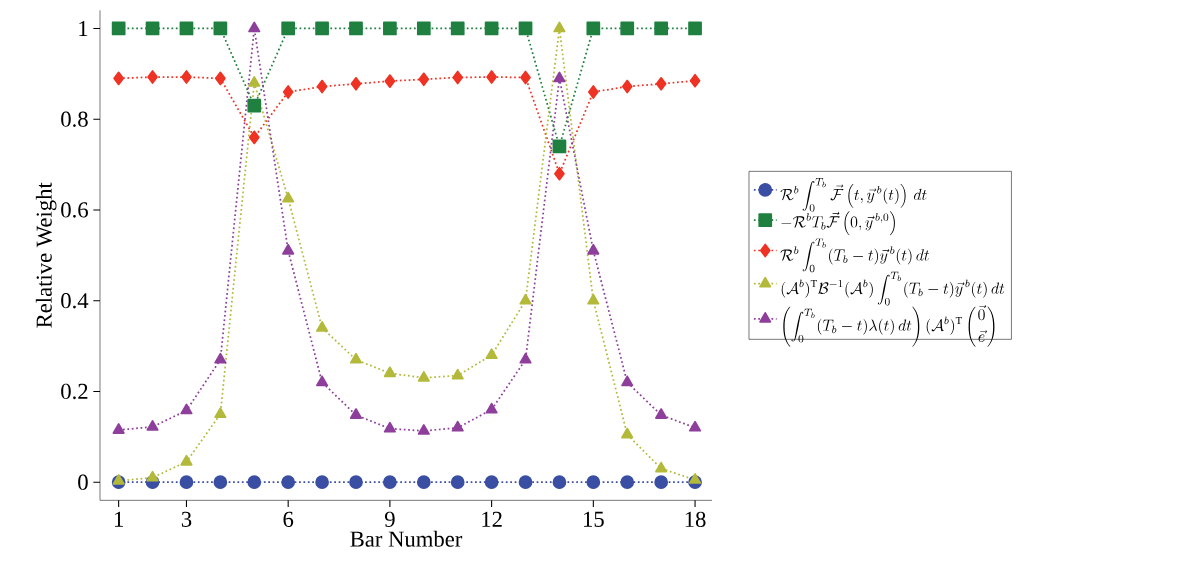  Describe the element at coordinates (838, 223) in the screenshot. I see `legend-label: $-\mathcal{R}^b T_b\vec{\mathcal{F}}\left(0,\vec{y}^{\,b,0}\right)$` at that location.